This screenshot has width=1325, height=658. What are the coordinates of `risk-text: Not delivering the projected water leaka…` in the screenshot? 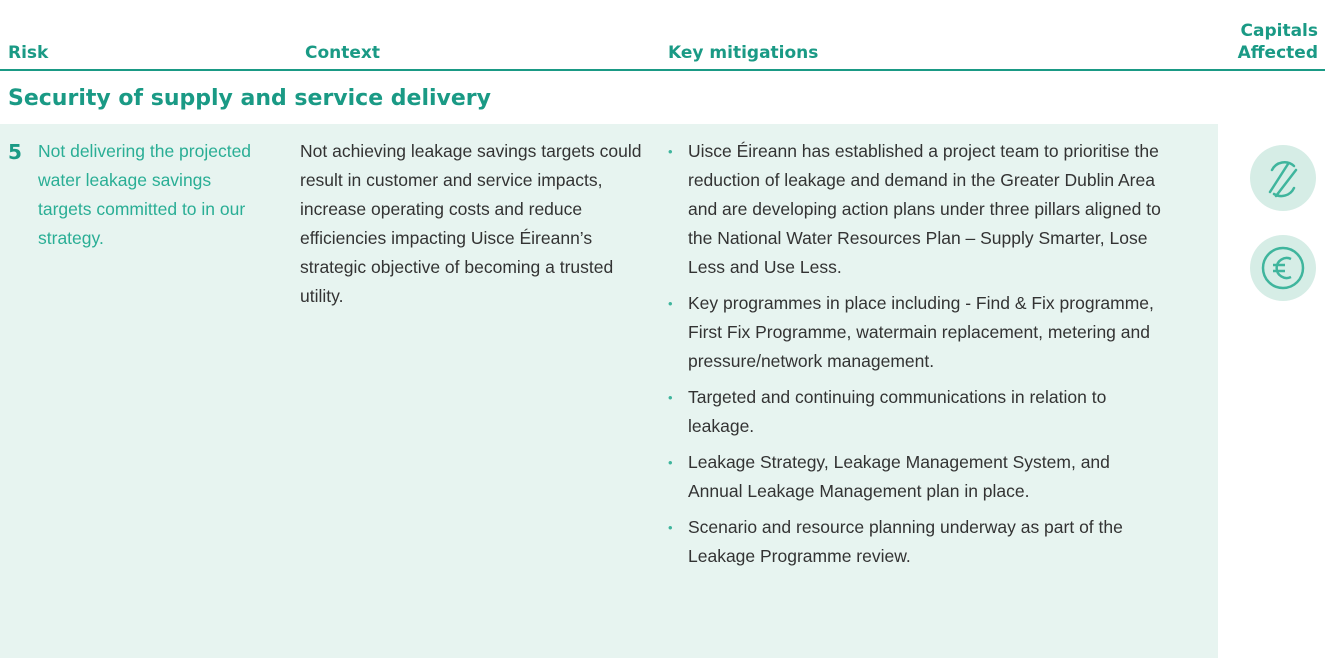 It's located at (145, 194).